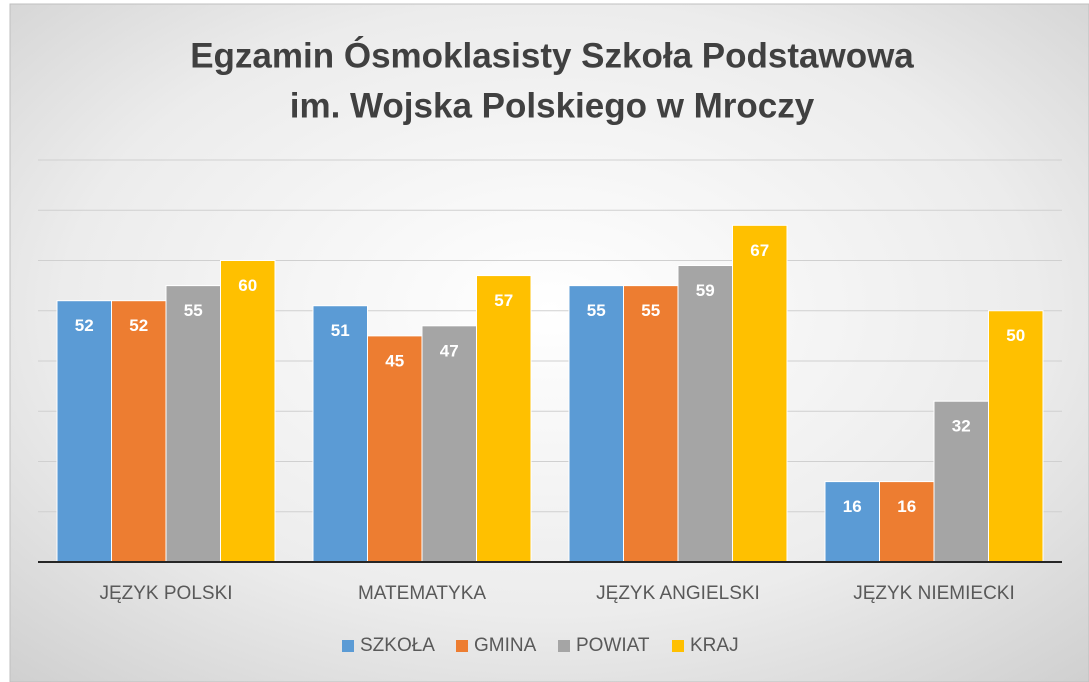 The height and width of the screenshot is (682, 1089). What do you see at coordinates (449, 350) in the screenshot?
I see `data-label: 47` at bounding box center [449, 350].